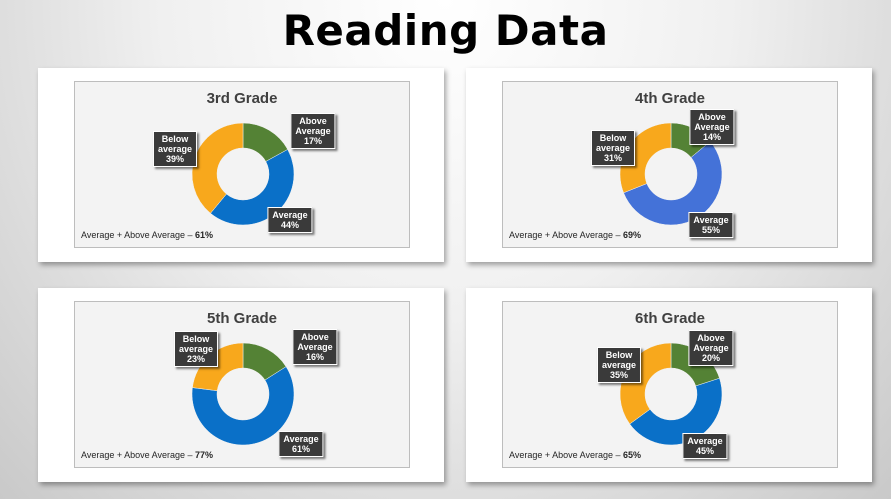  What do you see at coordinates (217, 168) in the screenshot?
I see `donut-slice-below` at bounding box center [217, 168].